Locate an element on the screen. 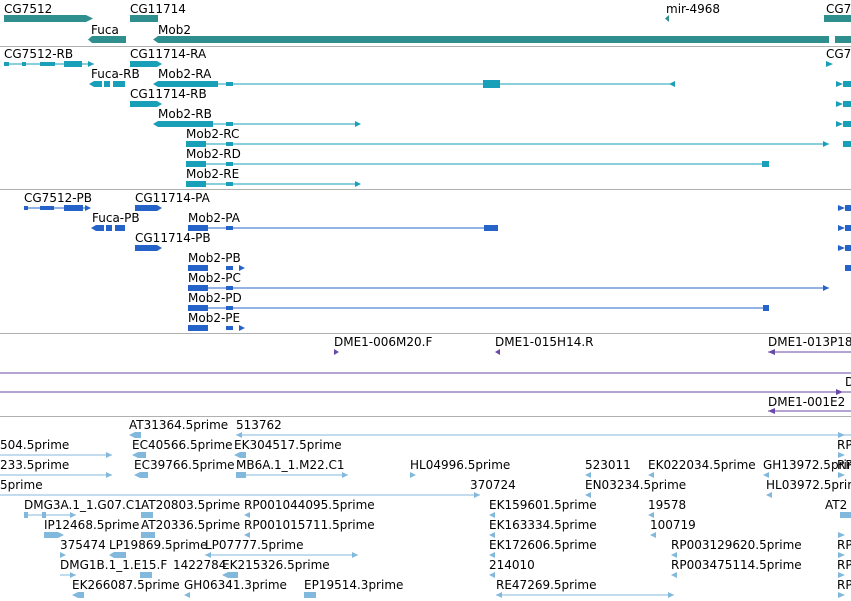 This screenshot has height=601, width=851. protein-label: Mob2-PA is located at coordinates (214, 218).